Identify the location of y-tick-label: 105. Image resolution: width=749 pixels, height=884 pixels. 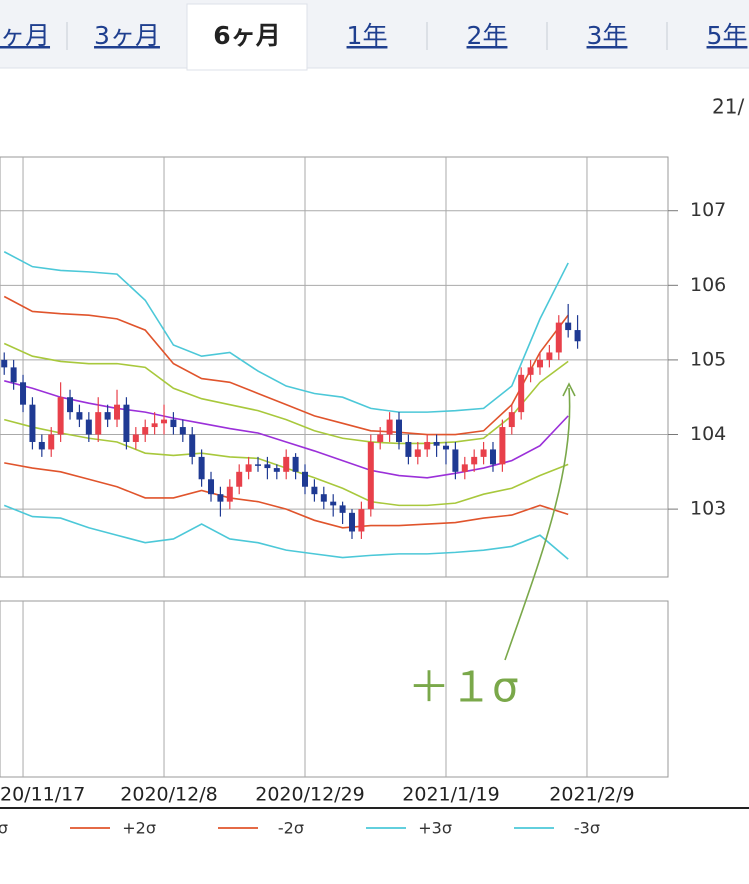
(708, 359).